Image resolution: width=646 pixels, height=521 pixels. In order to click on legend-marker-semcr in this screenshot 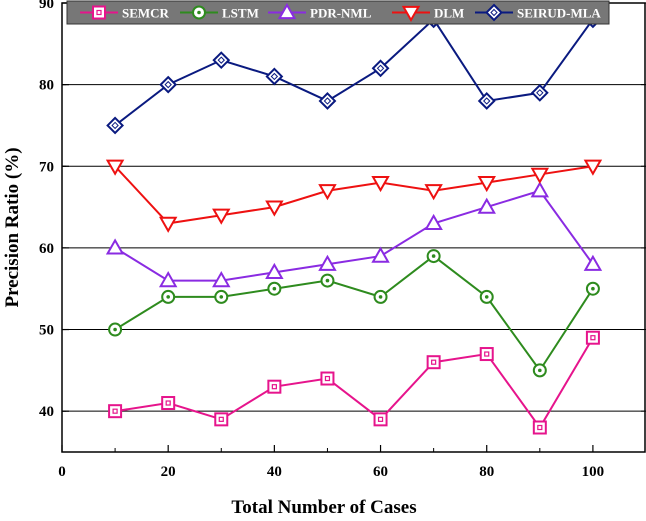, I will do `click(99, 12)`.